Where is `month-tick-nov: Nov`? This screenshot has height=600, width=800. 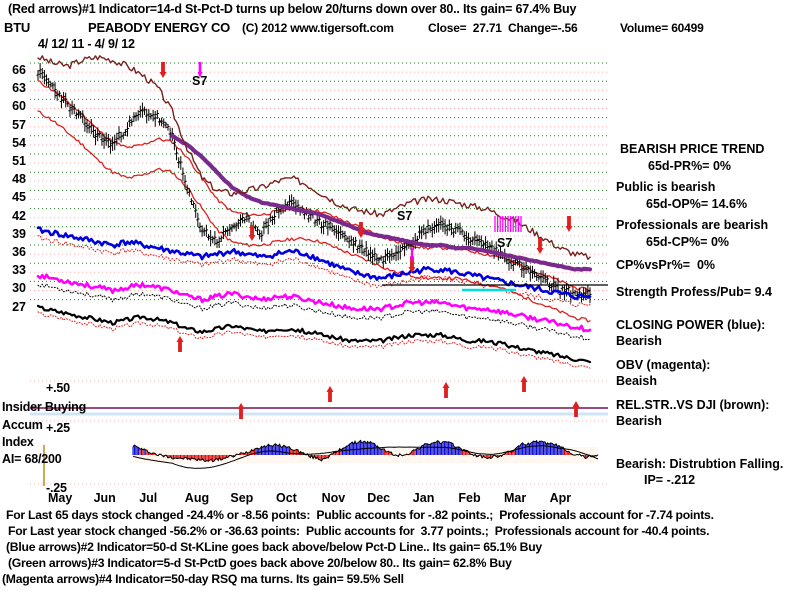
month-tick-nov: Nov is located at coordinates (333, 498).